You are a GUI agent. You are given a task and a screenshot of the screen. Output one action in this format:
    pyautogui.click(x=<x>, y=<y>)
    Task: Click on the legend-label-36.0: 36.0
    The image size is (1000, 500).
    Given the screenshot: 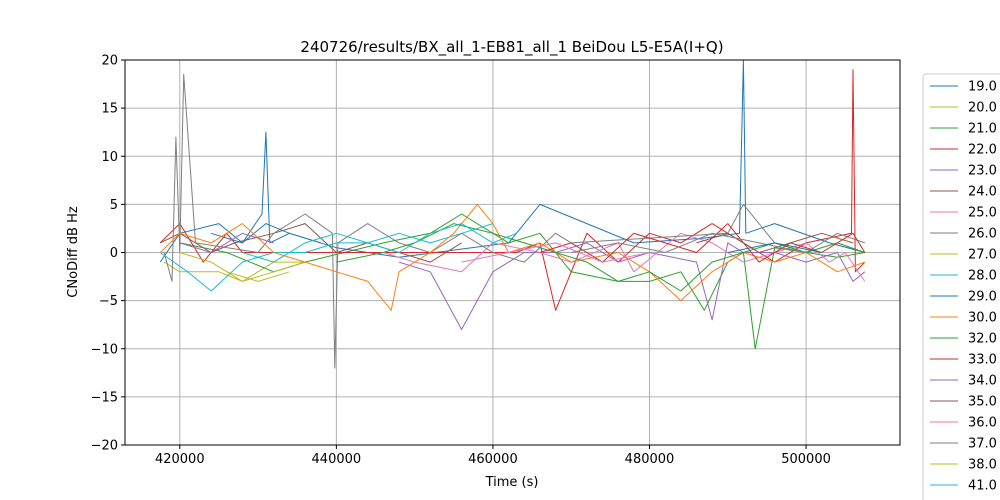 What is the action you would take?
    pyautogui.click(x=982, y=423)
    